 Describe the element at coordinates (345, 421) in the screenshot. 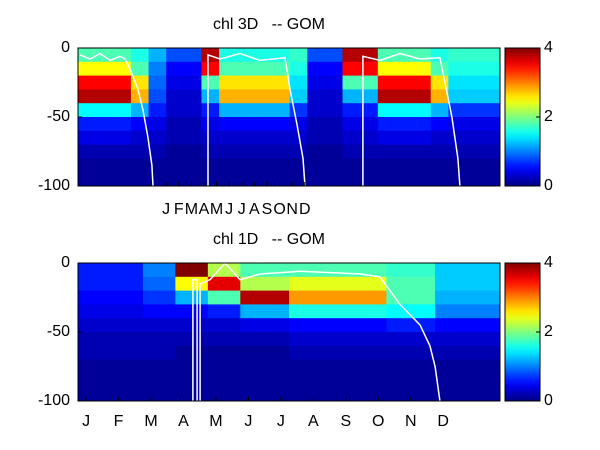

I see `x-tick-label: S` at that location.